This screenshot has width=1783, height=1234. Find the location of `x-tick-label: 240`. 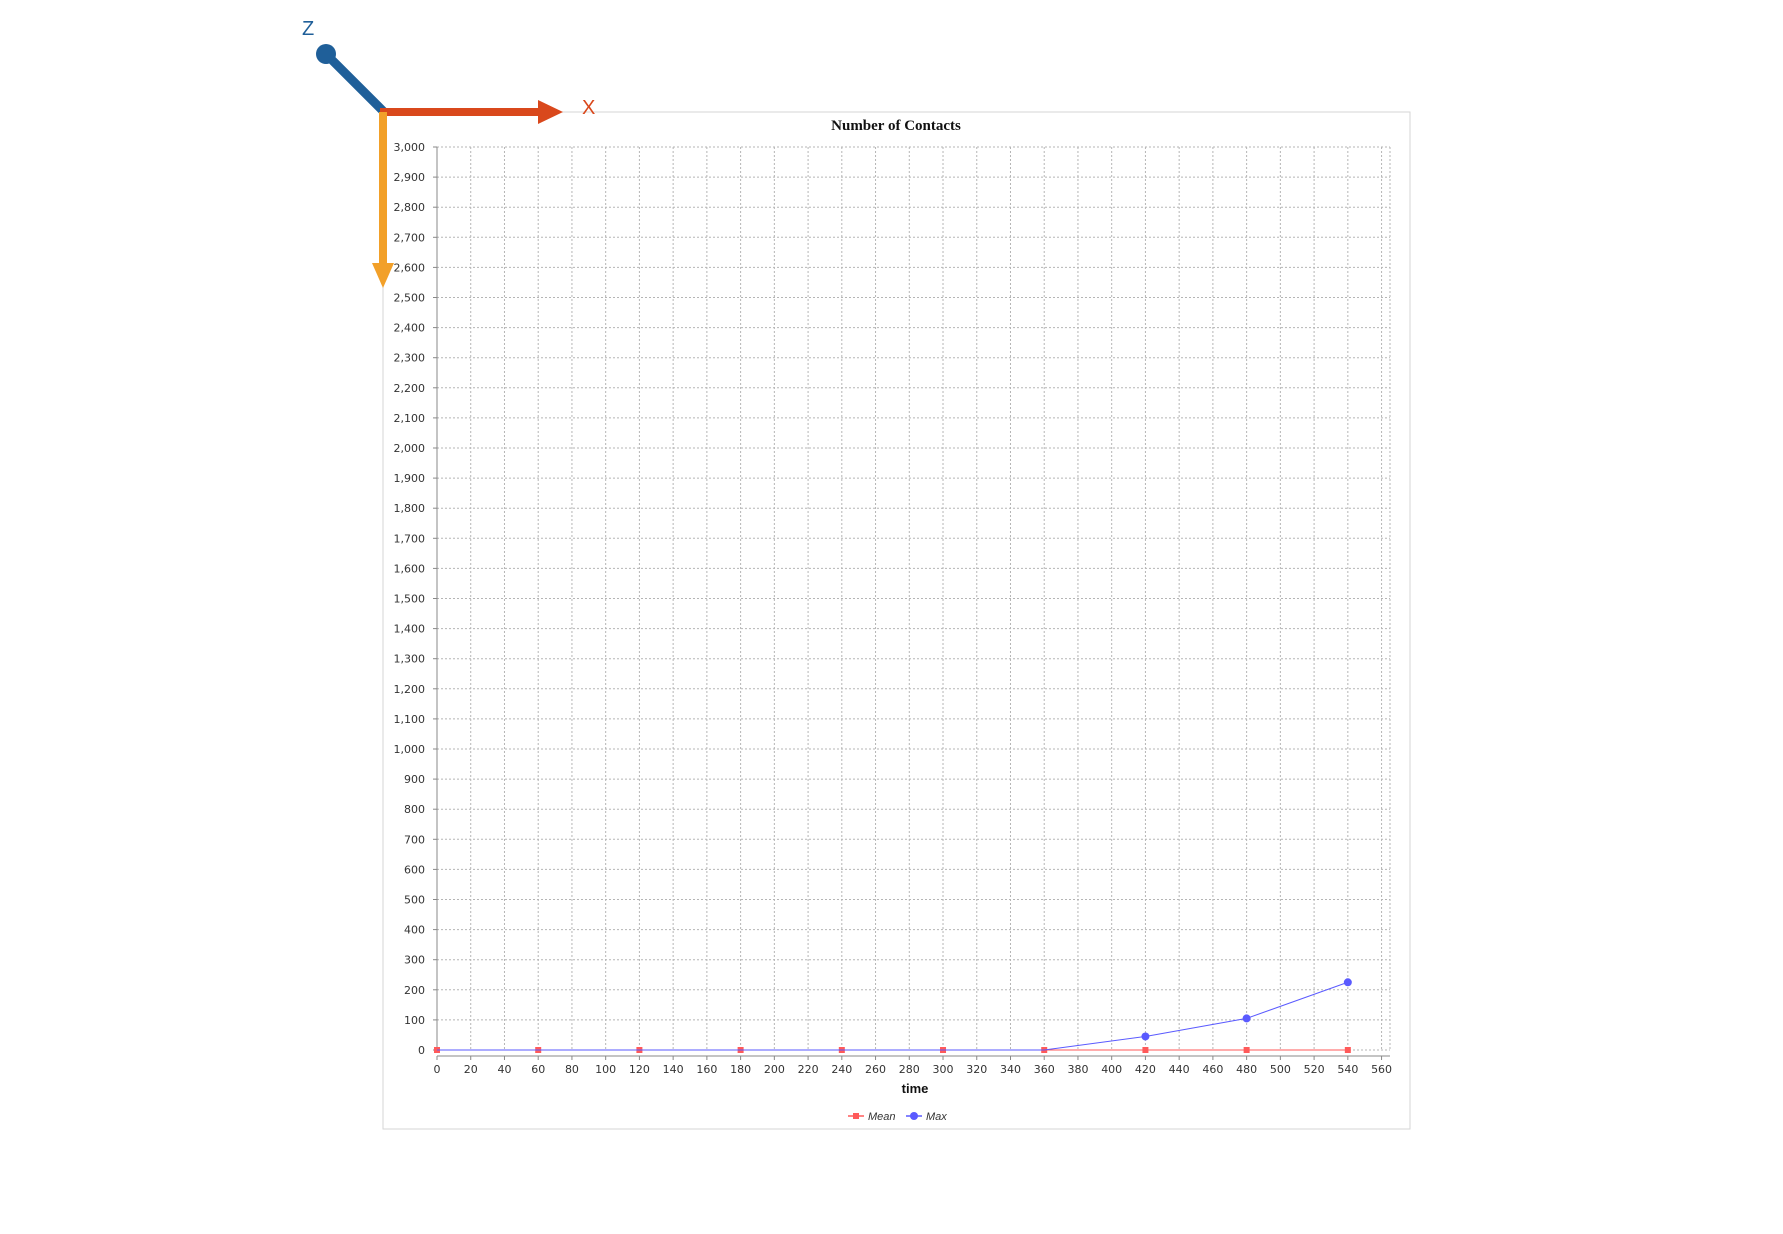

x-tick-label: 240 is located at coordinates (841, 1069).